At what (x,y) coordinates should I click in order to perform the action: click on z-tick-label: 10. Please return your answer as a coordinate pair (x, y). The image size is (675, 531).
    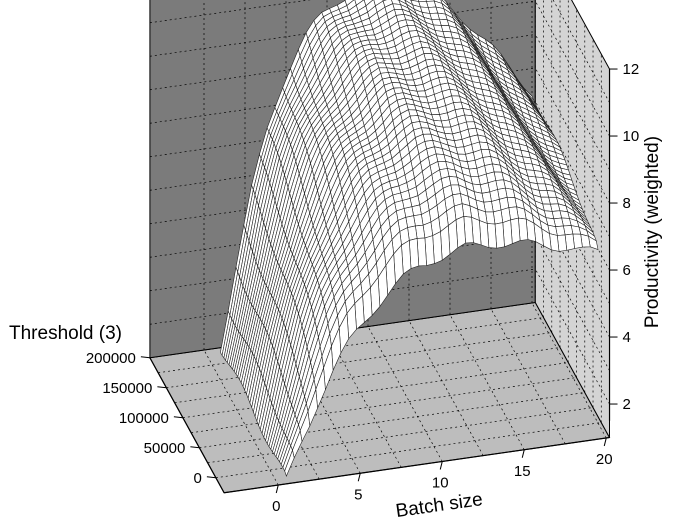
    Looking at the image, I should click on (631, 136).